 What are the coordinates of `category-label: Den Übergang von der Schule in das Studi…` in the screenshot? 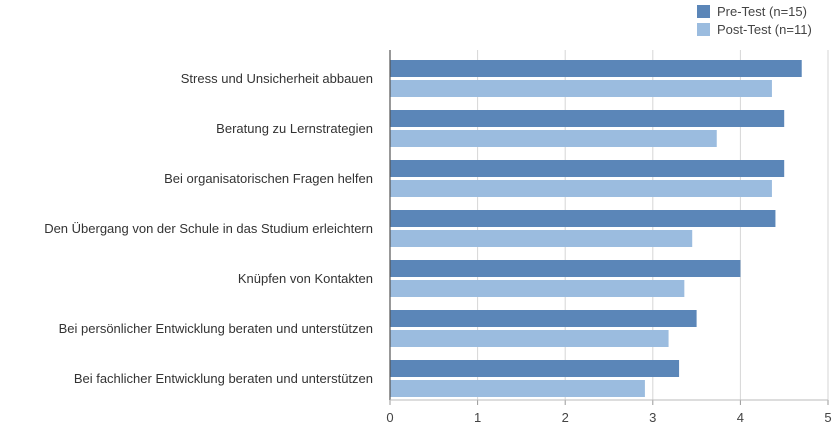 It's located at (208, 228).